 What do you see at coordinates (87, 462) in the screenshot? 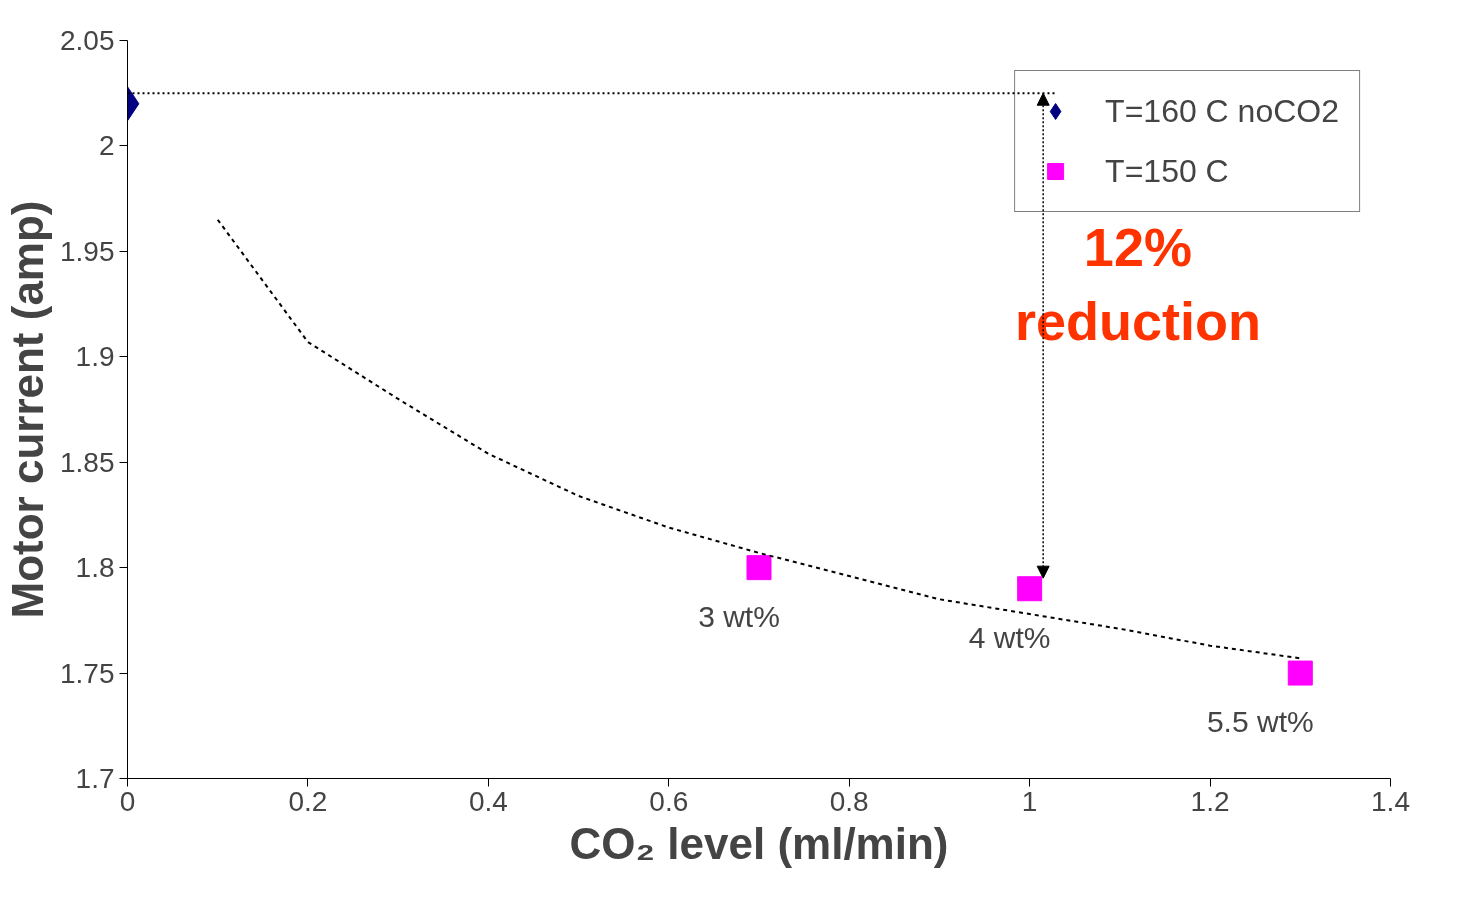
I see `y-tick-label: 1.85` at bounding box center [87, 462].